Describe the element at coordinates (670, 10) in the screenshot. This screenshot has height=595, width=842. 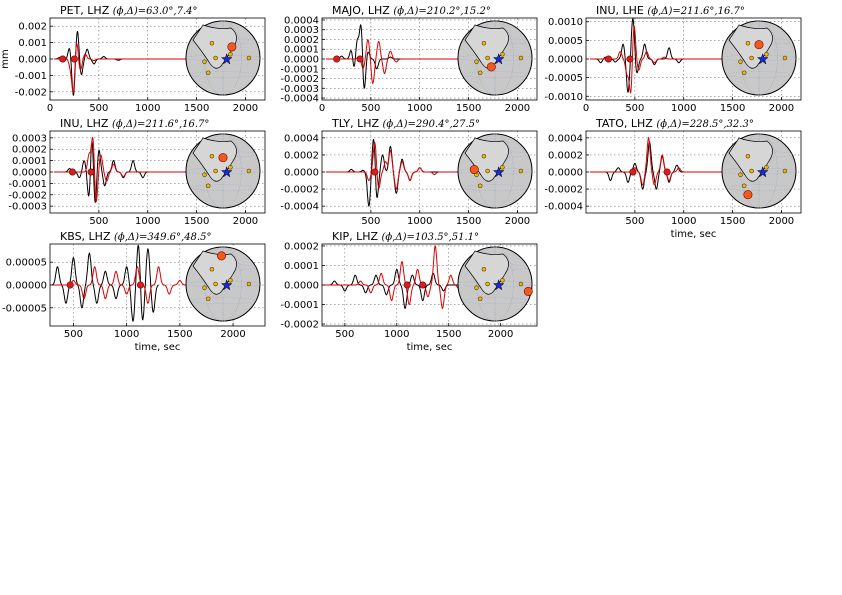
I see `panel-title: INU, LHE (ϕ,Δ)=211.6°,16.7°` at that location.